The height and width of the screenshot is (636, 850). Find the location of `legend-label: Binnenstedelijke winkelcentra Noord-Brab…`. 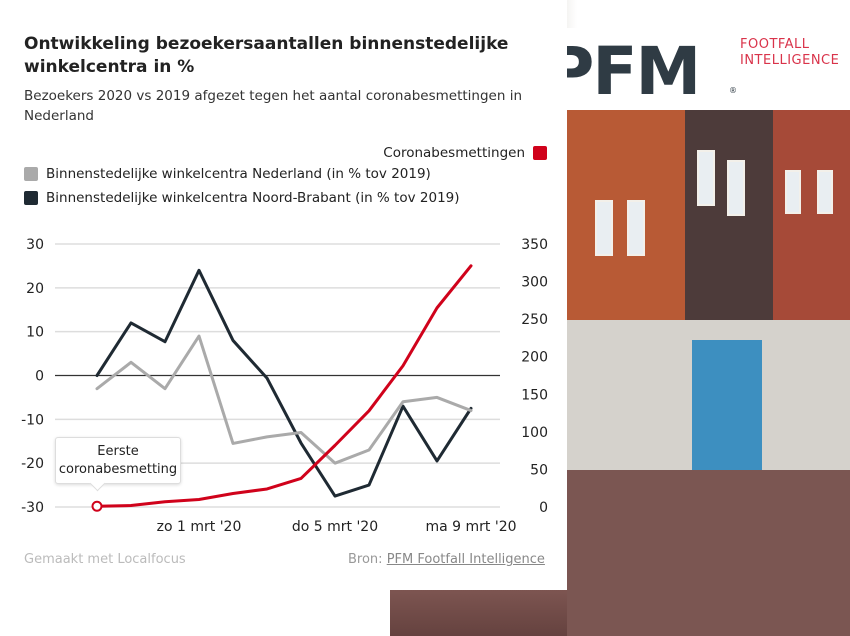

legend-label: Binnenstedelijke winkelcentra Noord-Brab… is located at coordinates (253, 198).